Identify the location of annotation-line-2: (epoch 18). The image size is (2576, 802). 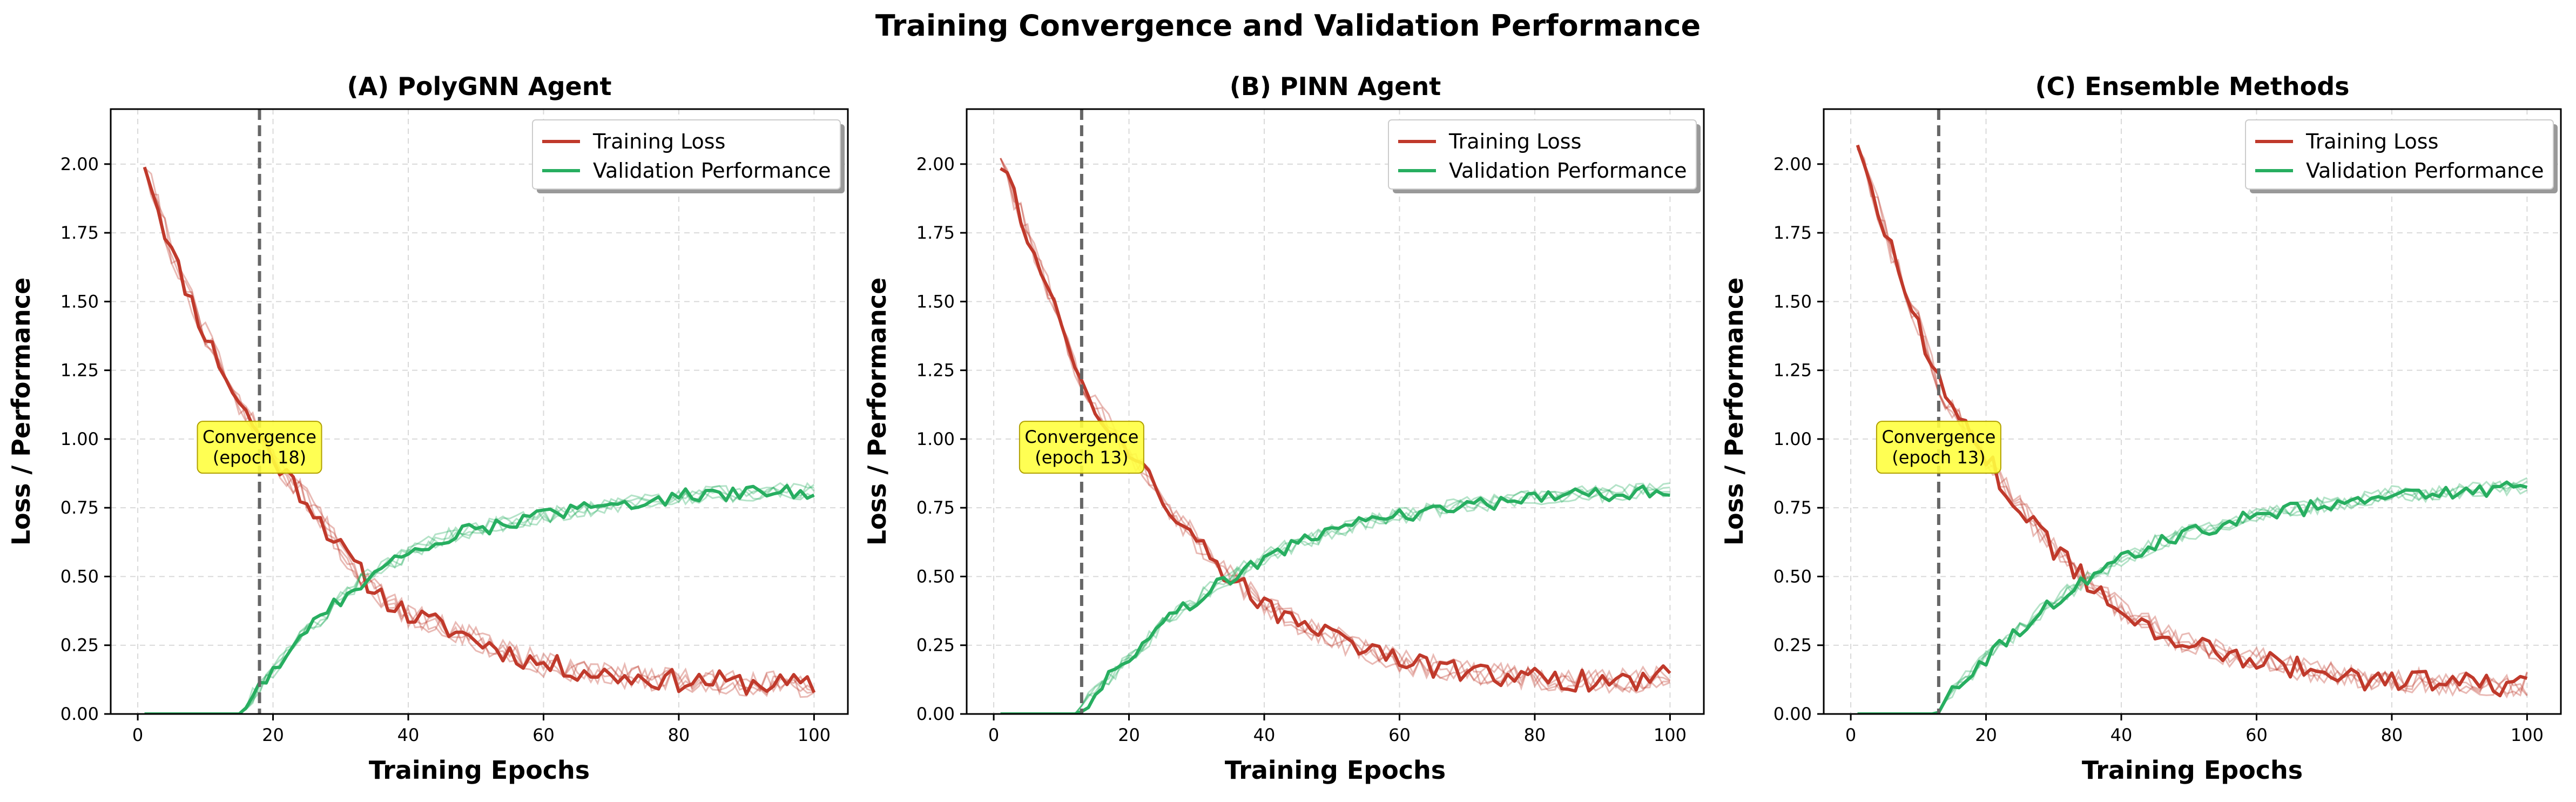
(259, 457).